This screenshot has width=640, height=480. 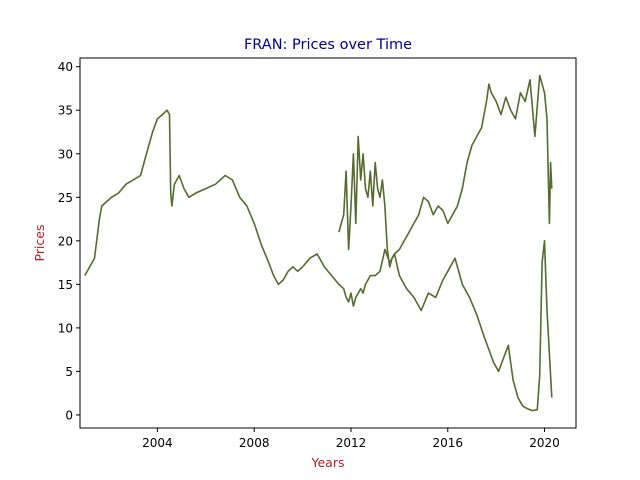 I want to click on x-axis: 2004 2008 2012 2016 2020, so click(x=351, y=439).